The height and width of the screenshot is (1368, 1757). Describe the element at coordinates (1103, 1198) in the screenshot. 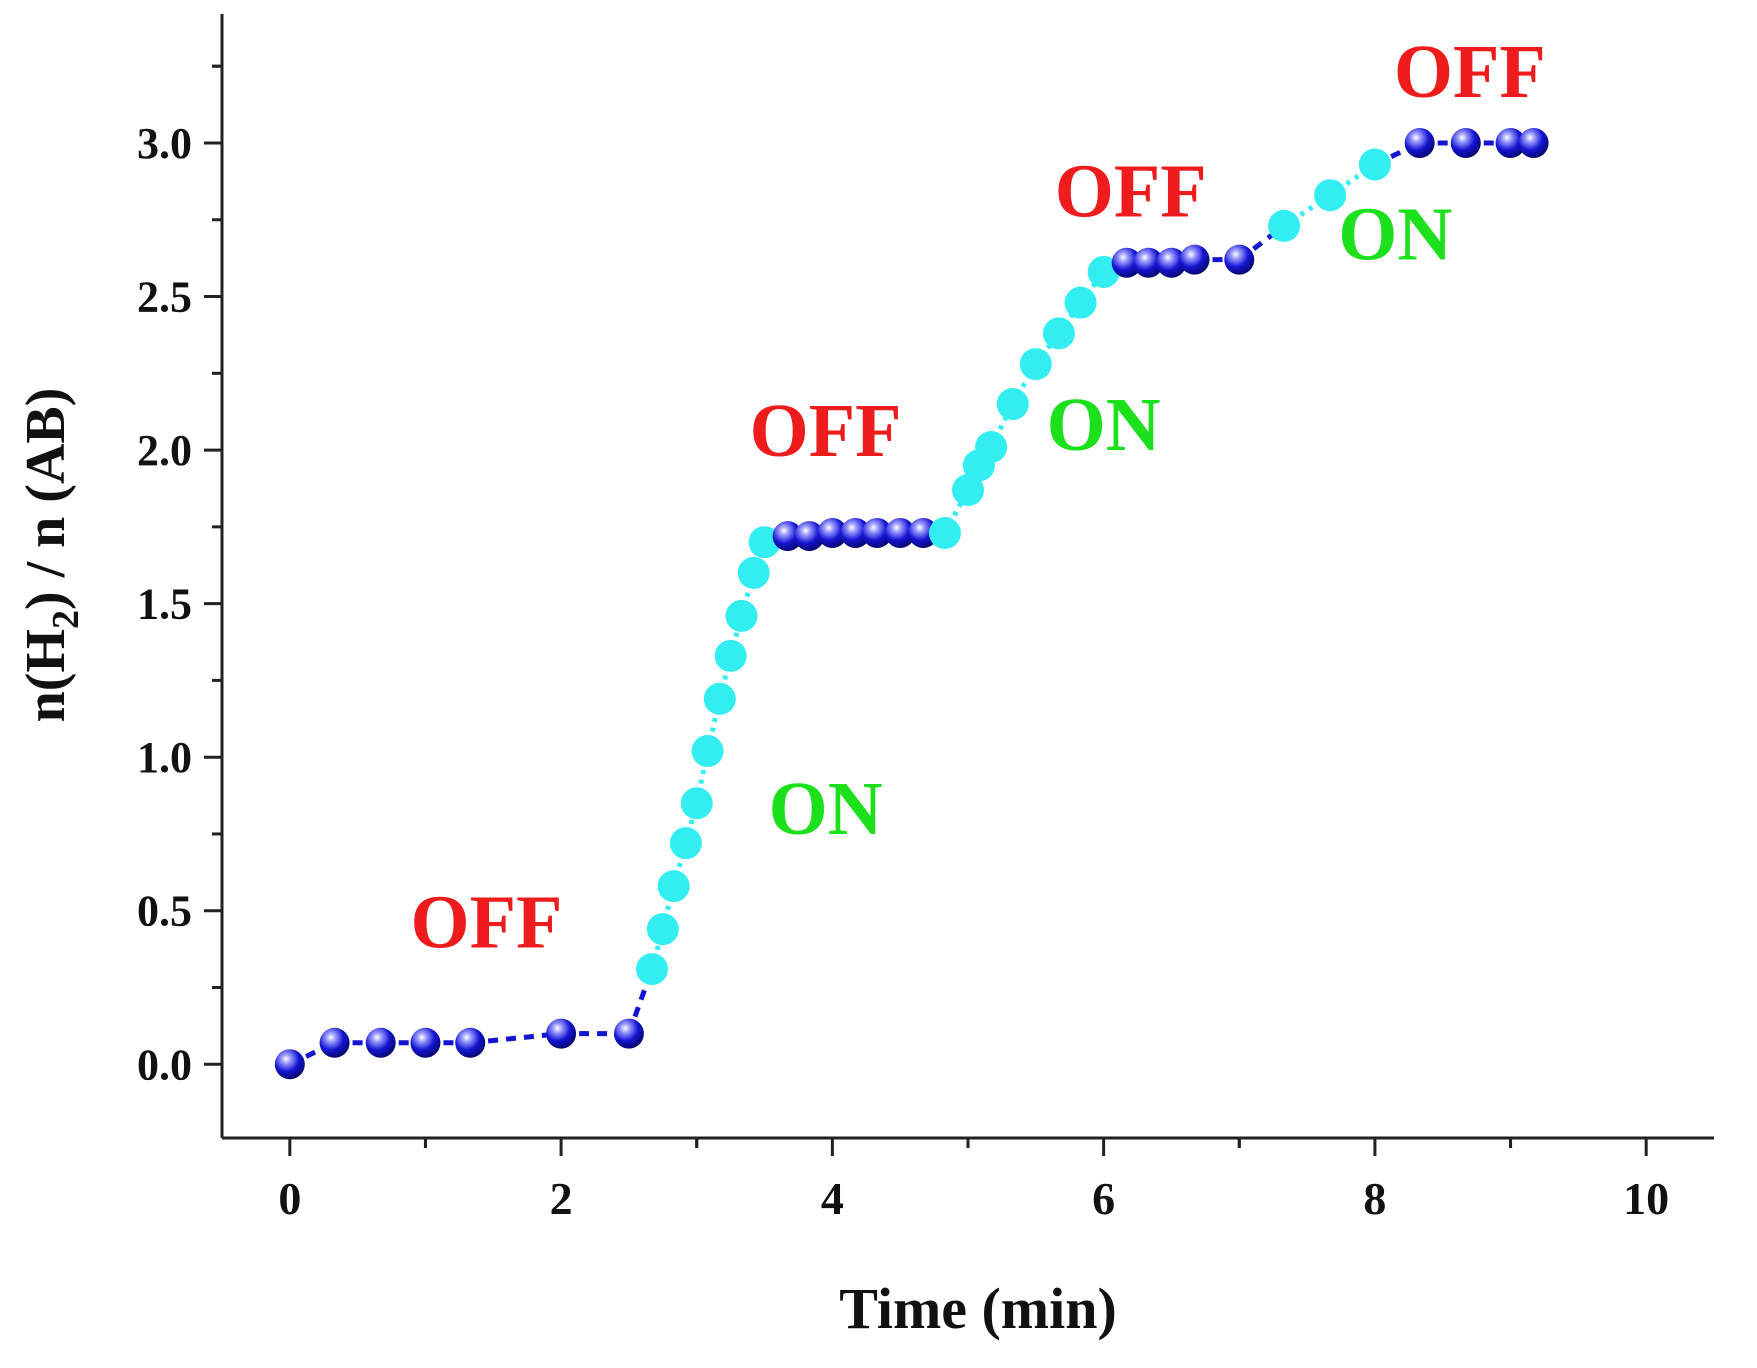

I see `x-tick-label: 6` at that location.